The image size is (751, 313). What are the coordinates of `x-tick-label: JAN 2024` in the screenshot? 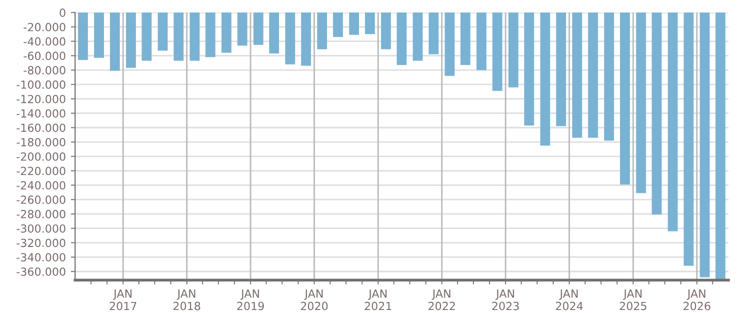 It's located at (569, 300).